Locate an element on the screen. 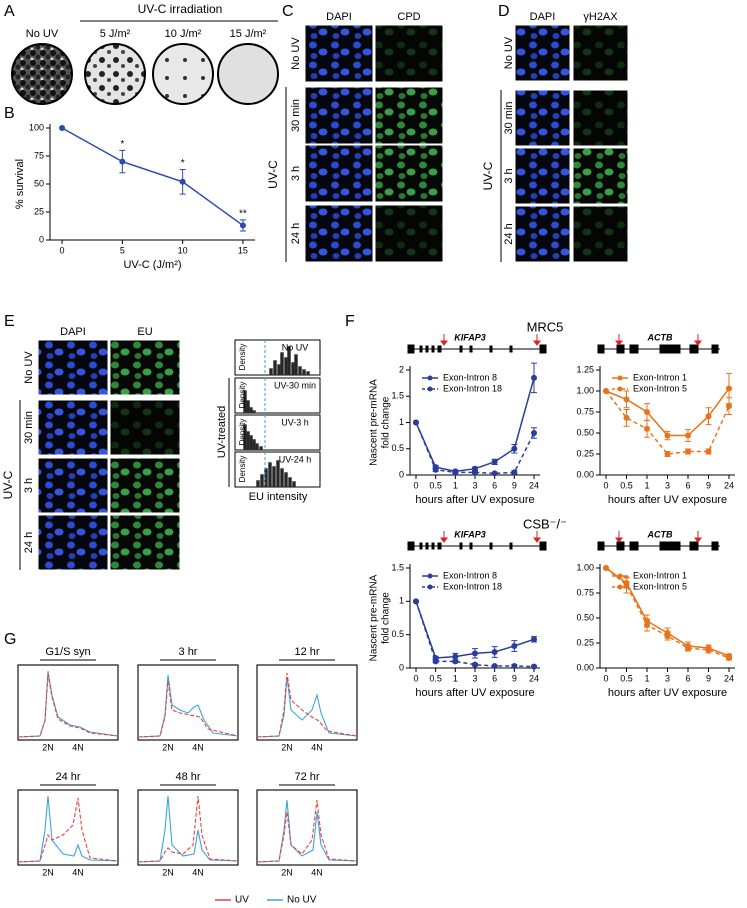 The height and width of the screenshot is (908, 747). panel-label: C is located at coordinates (288, 11).